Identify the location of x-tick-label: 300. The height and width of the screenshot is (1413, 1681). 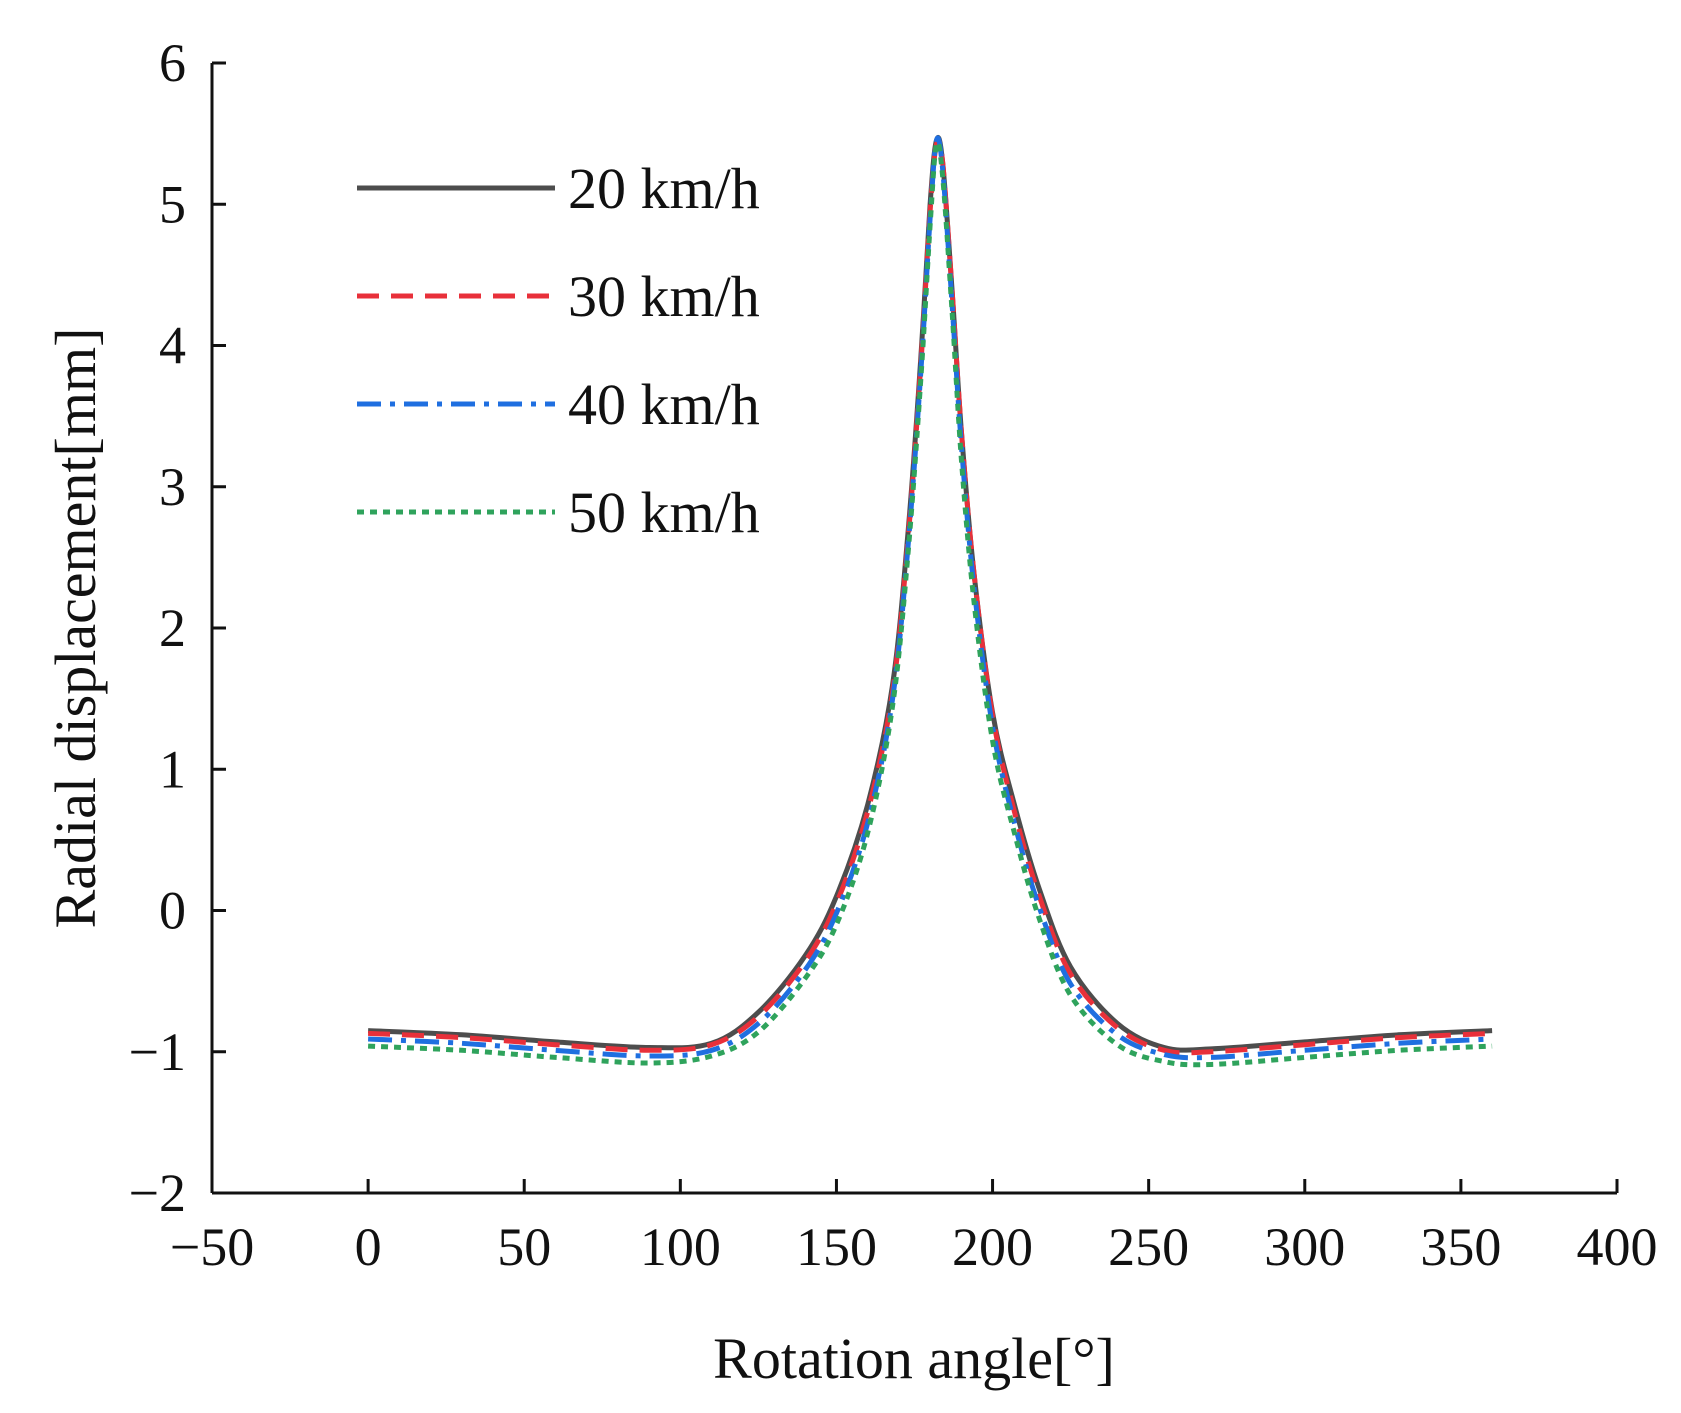
(1304, 1247).